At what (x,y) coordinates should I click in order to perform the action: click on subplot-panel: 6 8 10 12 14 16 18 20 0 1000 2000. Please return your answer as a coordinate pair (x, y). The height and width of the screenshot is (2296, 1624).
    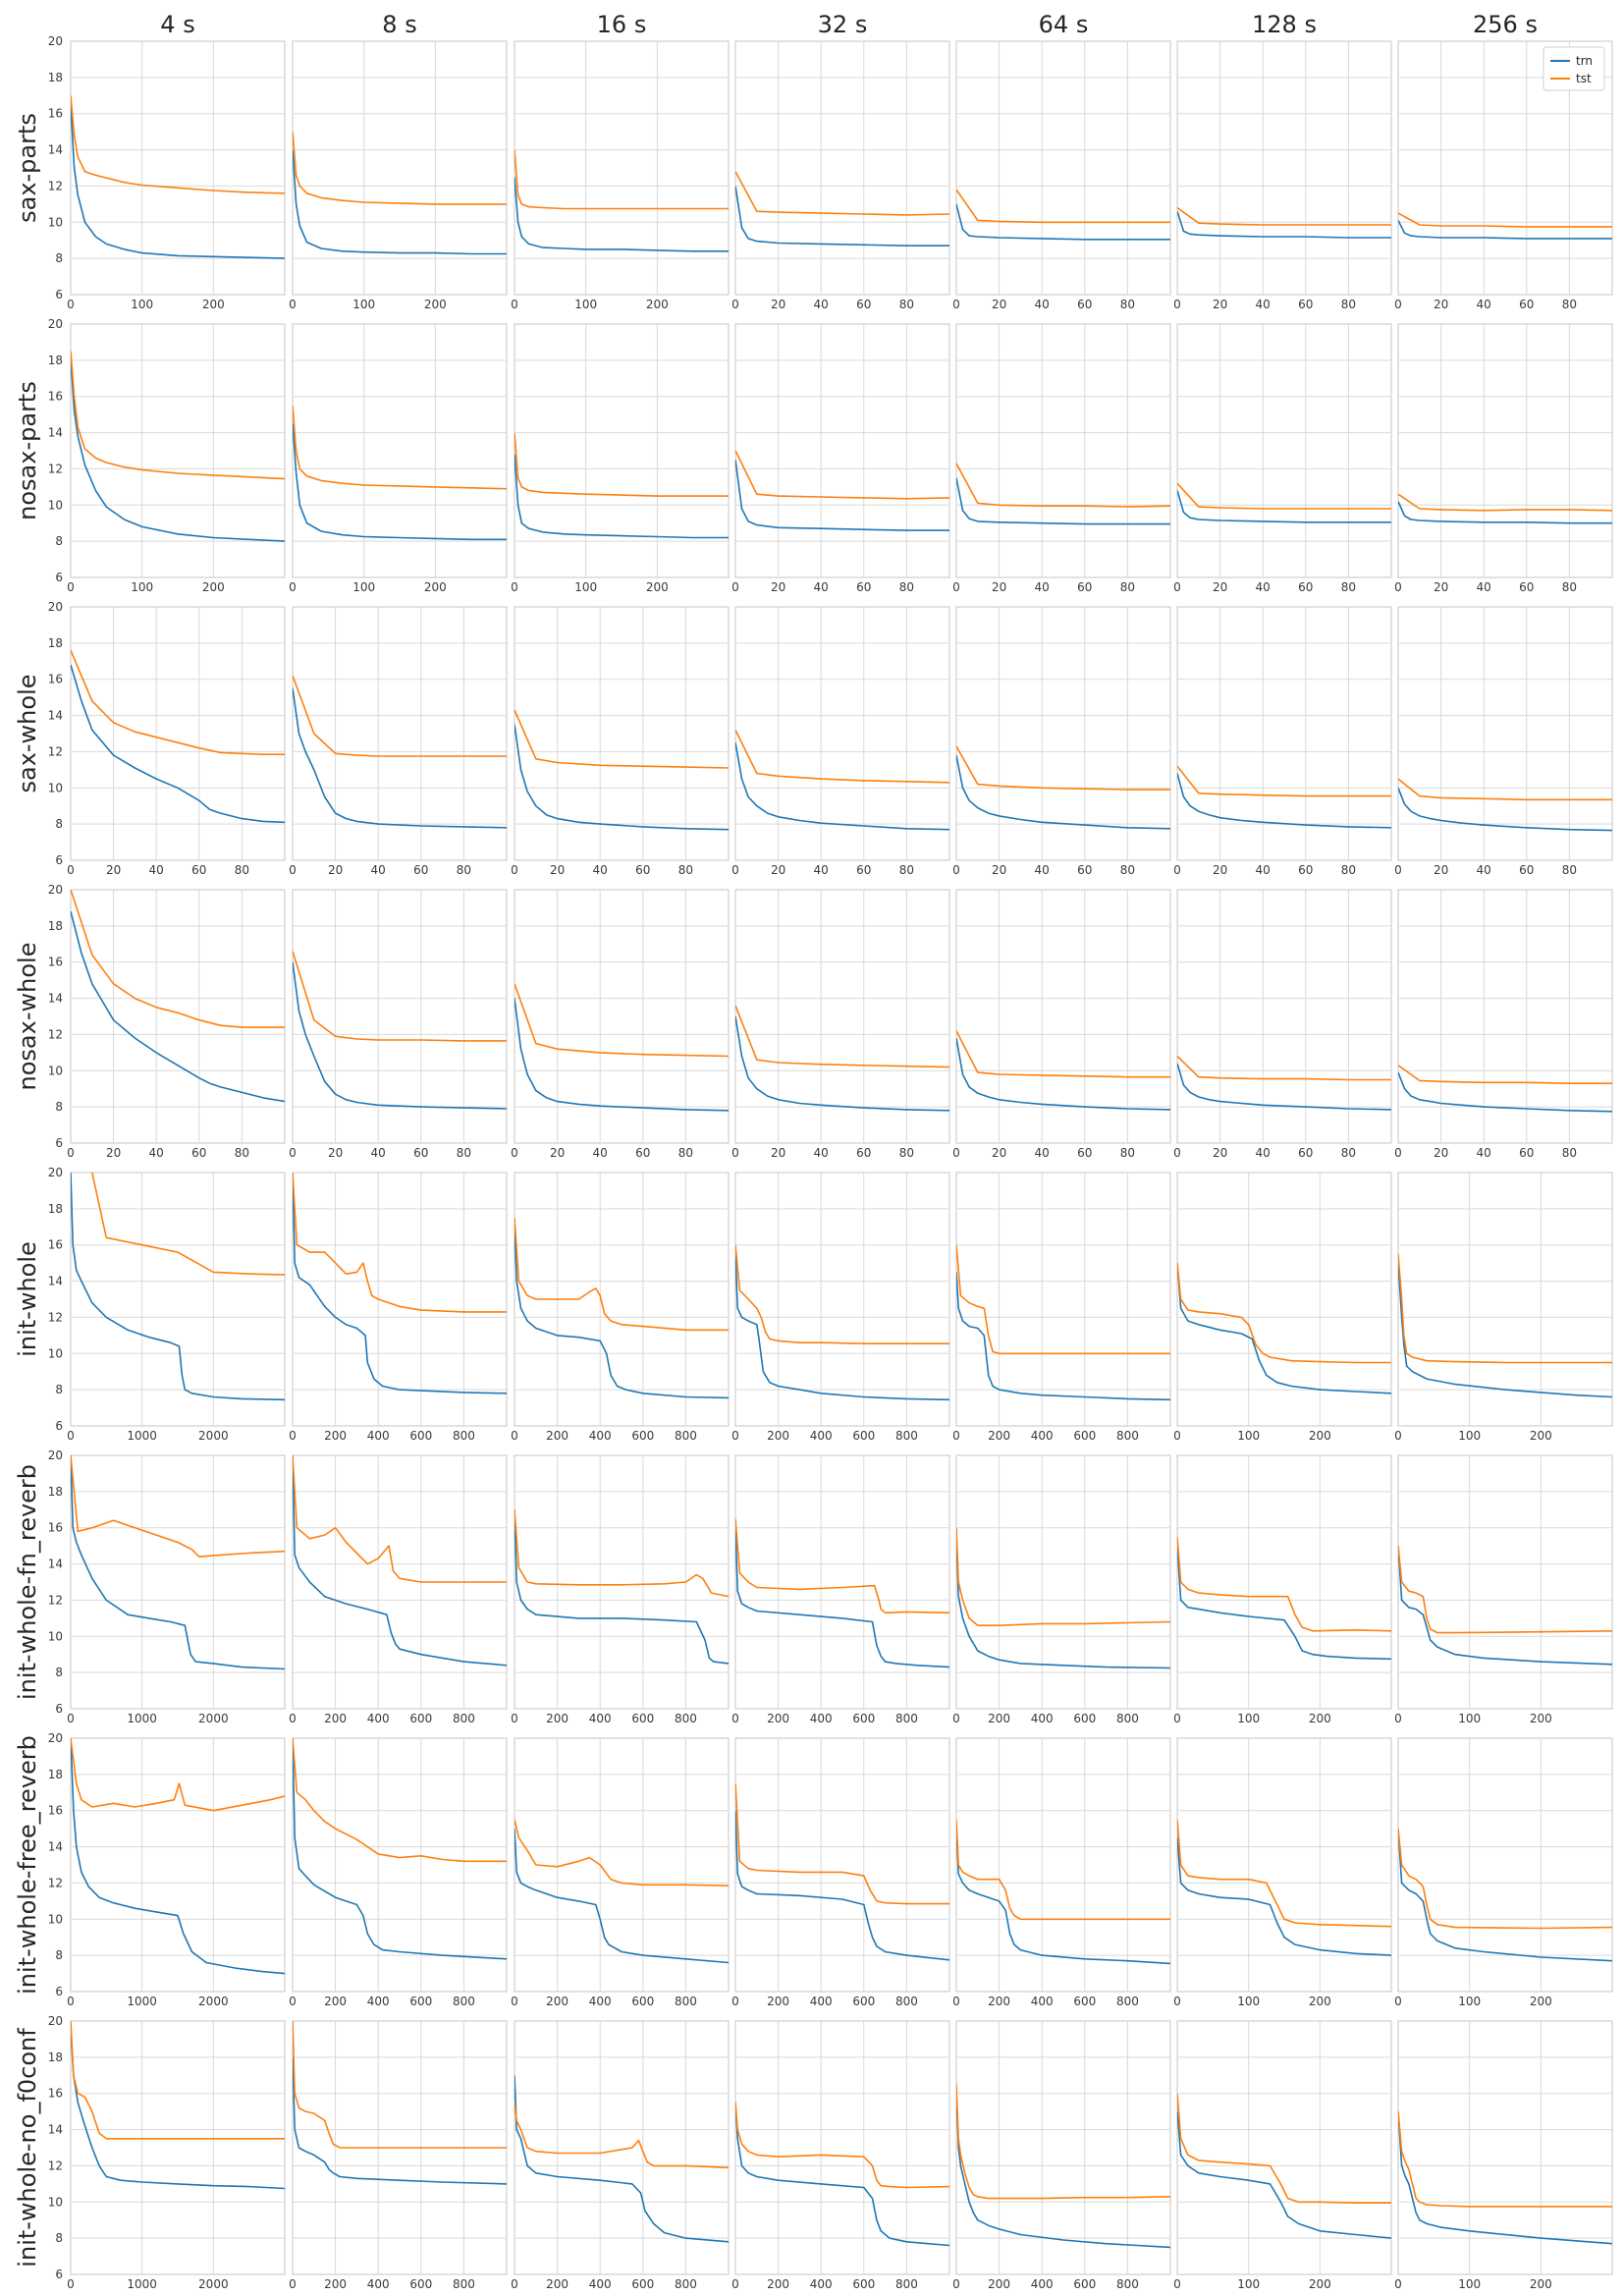
    Looking at the image, I should click on (167, 1304).